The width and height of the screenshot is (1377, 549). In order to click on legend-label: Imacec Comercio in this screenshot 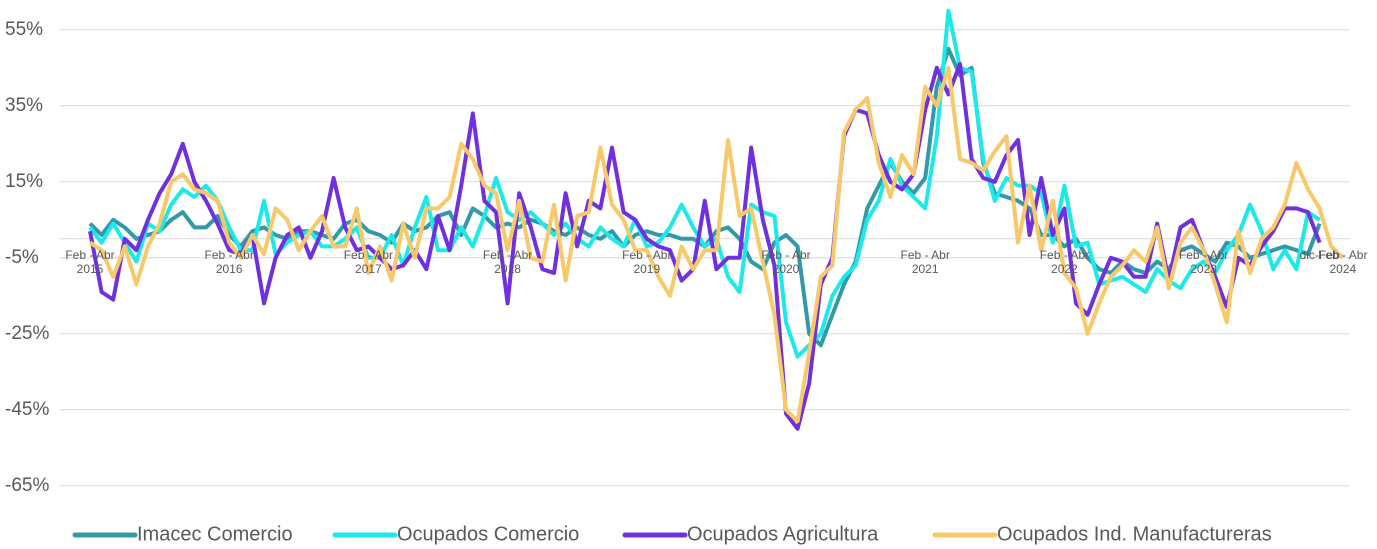, I will do `click(215, 534)`.